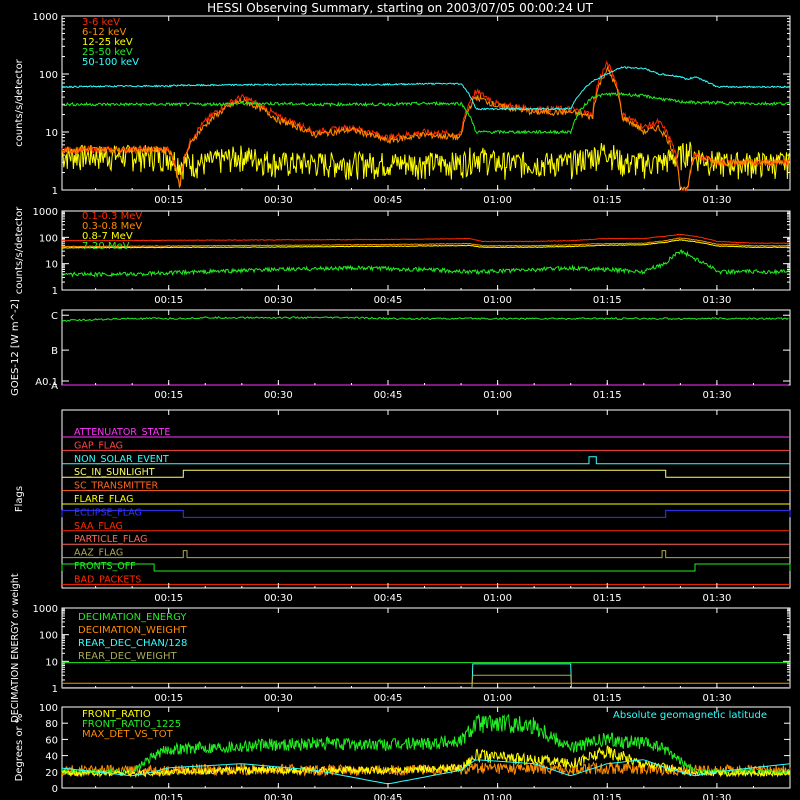 This screenshot has height=800, width=800. I want to click on legend-entry: 0.8-7 MeV, so click(107, 236).